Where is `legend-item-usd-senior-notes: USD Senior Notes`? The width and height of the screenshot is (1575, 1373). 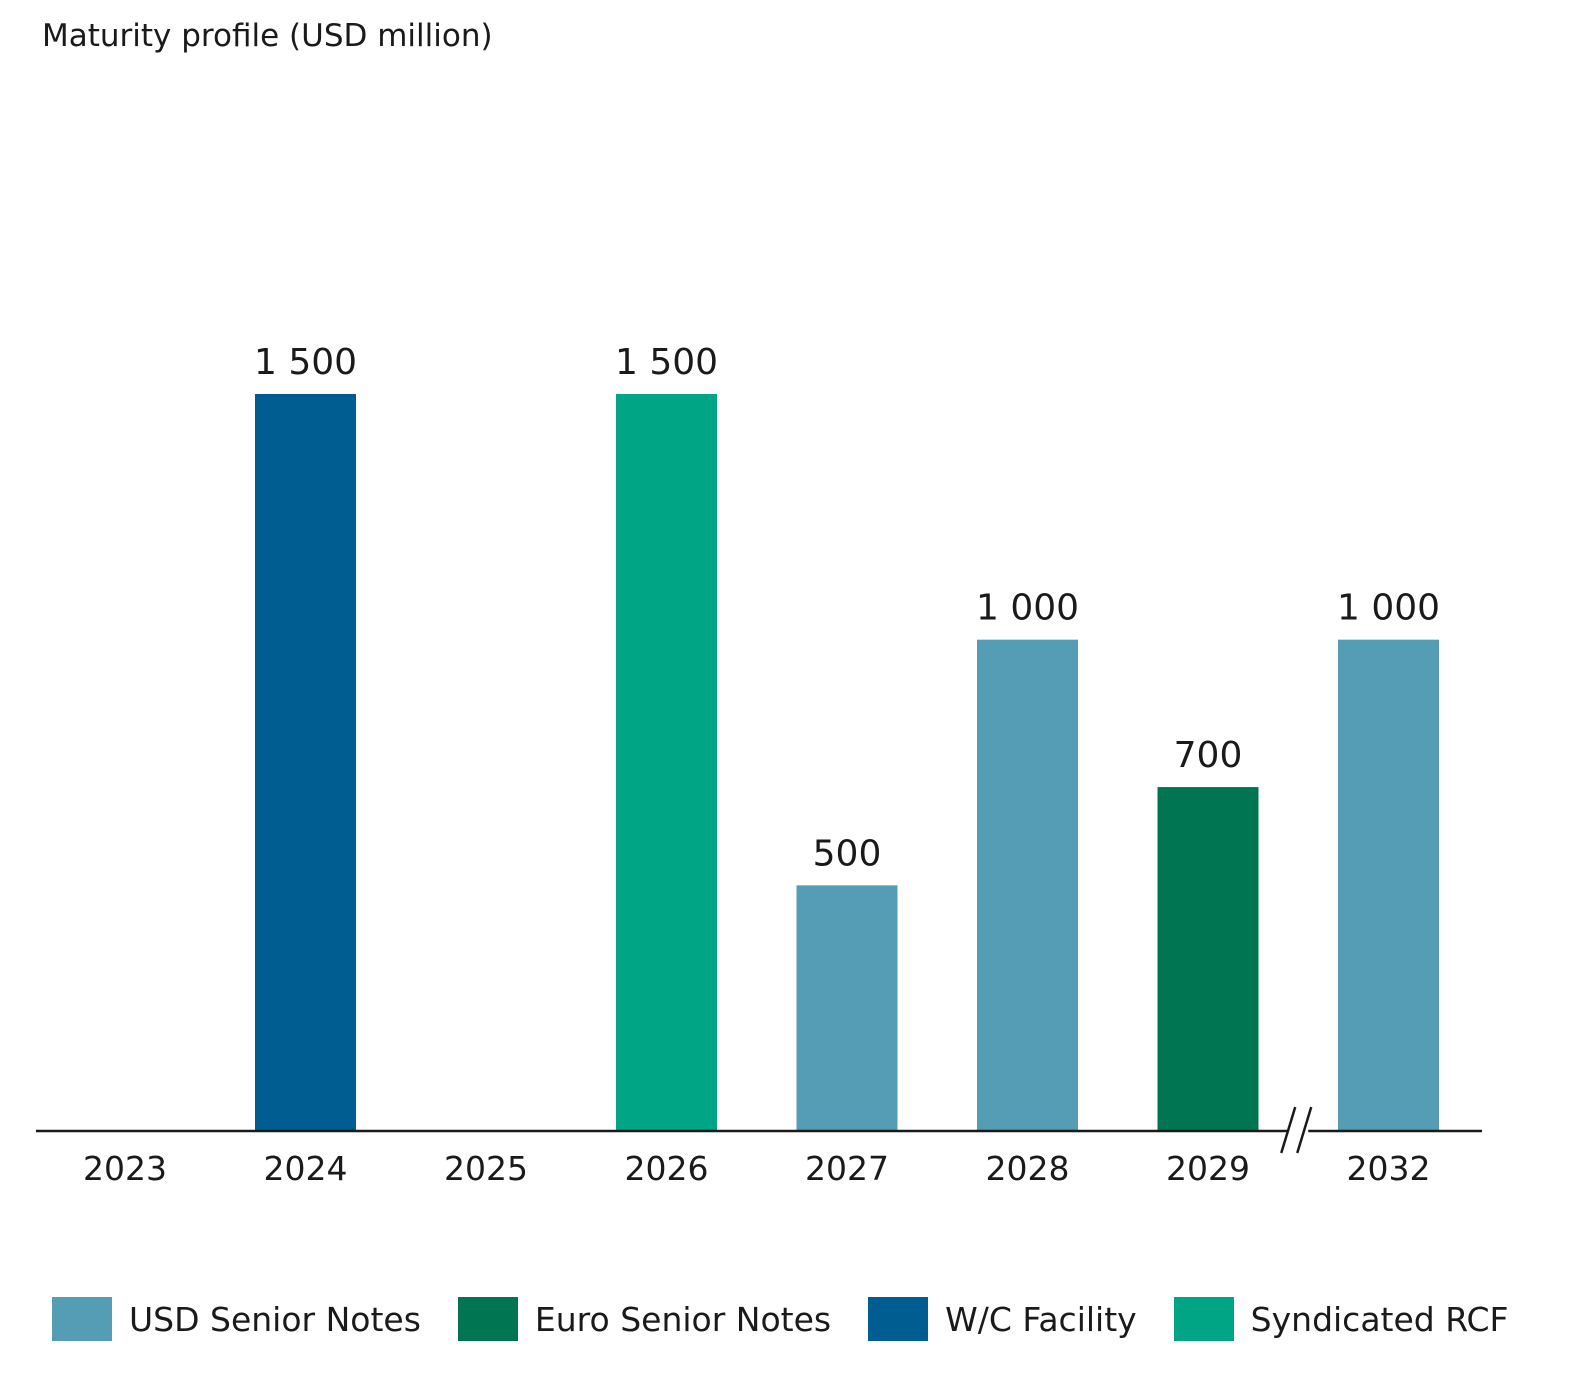 legend-item-usd-senior-notes: USD Senior Notes is located at coordinates (236, 1319).